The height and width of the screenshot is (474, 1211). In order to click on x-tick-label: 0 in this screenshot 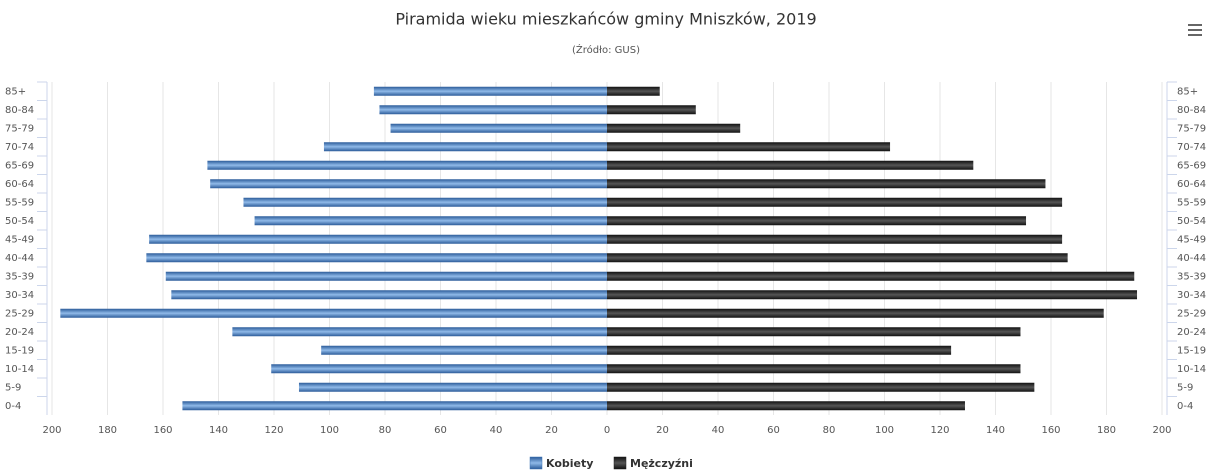, I will do `click(607, 430)`.